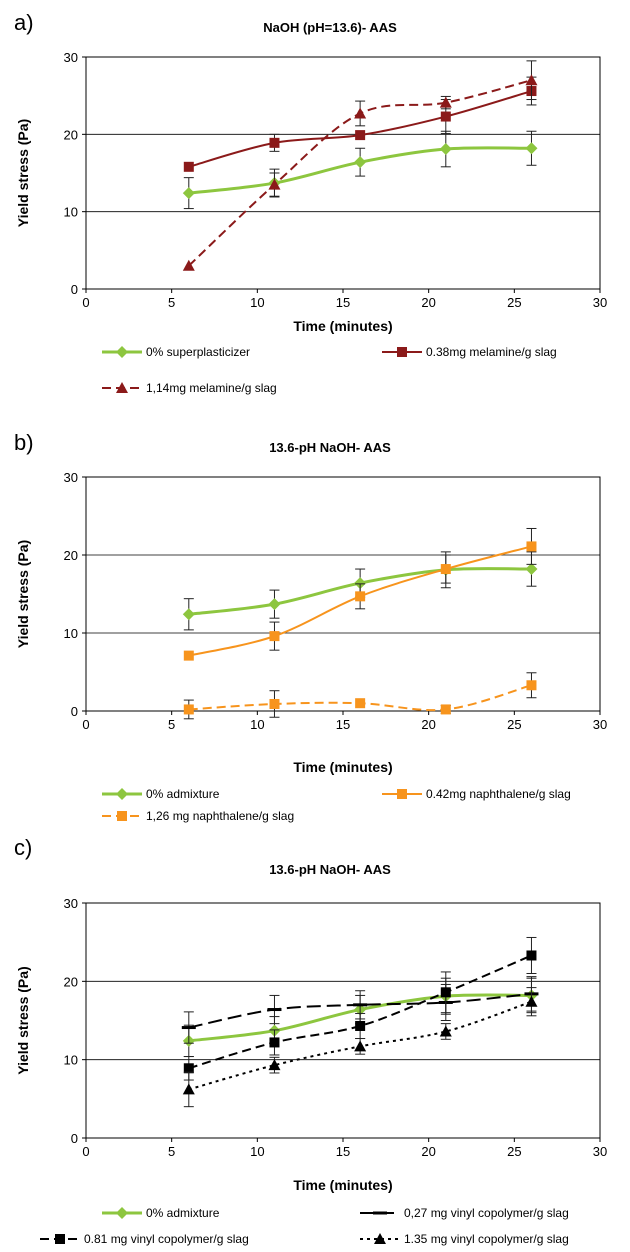 This screenshot has height=1252, width=630. I want to click on x-tick-label: 0, so click(85, 724).